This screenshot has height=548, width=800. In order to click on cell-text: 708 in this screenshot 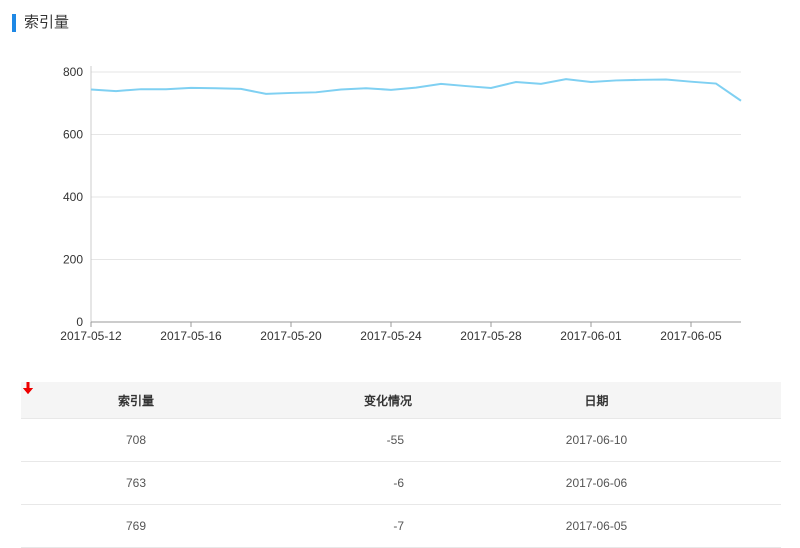, I will do `click(136, 440)`.